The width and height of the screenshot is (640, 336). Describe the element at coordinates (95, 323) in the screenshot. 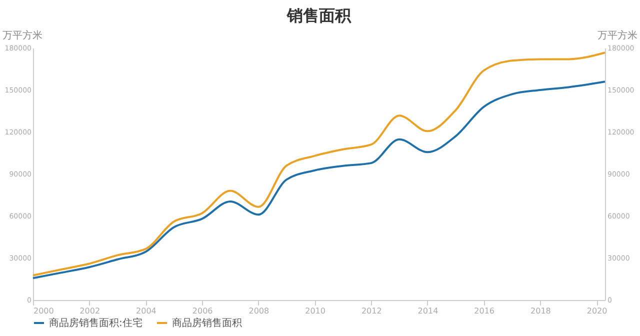

I see `legend-label: 商品房销售面积:住宅` at that location.